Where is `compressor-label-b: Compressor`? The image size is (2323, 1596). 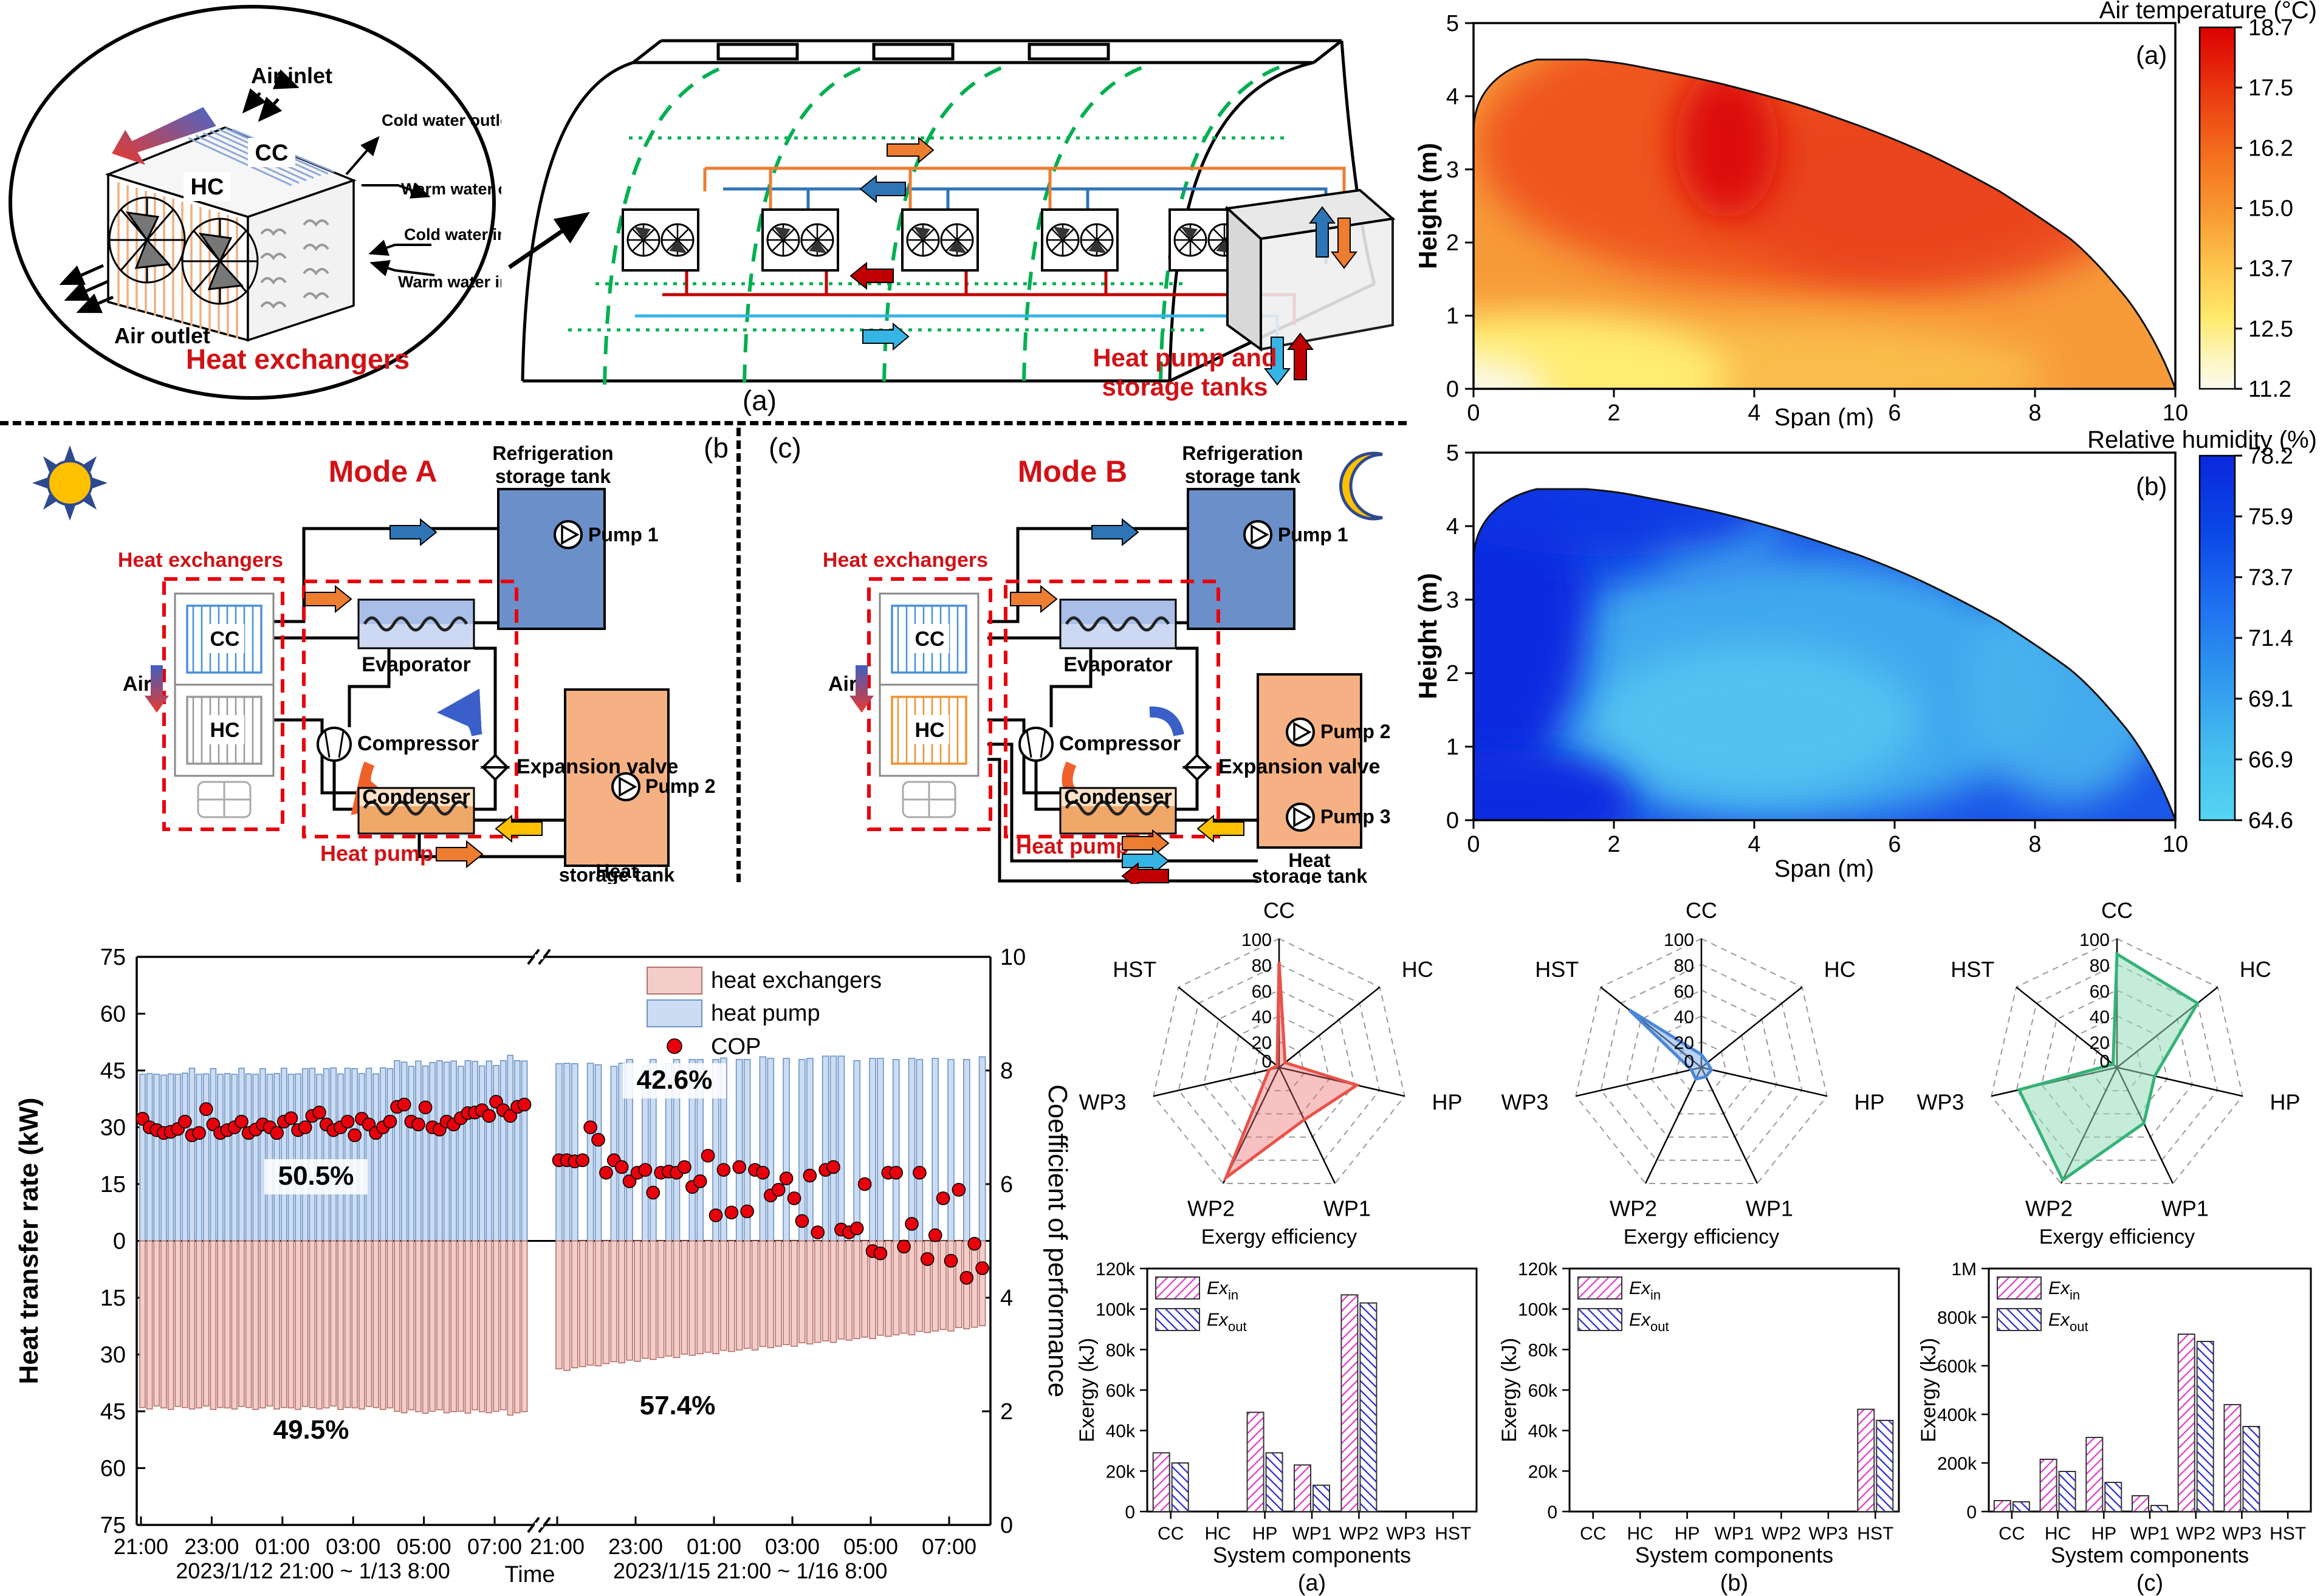
compressor-label-b: Compressor is located at coordinates (1120, 743).